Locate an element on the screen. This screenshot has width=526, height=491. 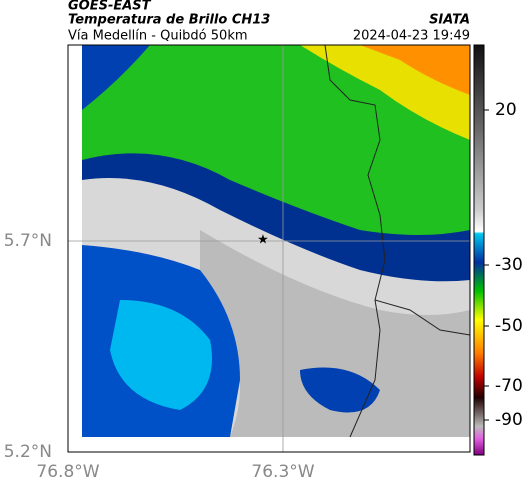
x-tick-label: 76.8°W is located at coordinates (67, 472).